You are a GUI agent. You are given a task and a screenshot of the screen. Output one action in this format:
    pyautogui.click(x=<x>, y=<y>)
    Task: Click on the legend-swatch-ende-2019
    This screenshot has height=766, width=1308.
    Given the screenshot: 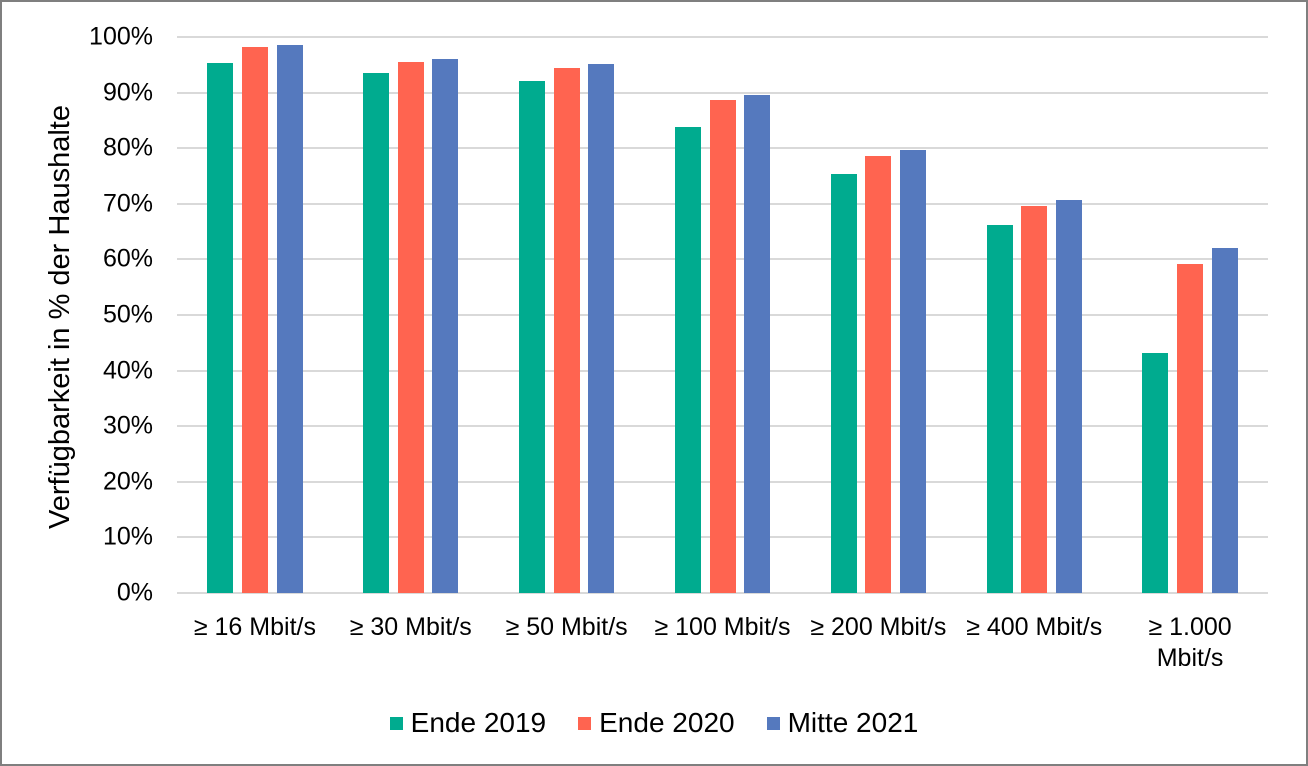 What is the action you would take?
    pyautogui.click(x=396, y=723)
    